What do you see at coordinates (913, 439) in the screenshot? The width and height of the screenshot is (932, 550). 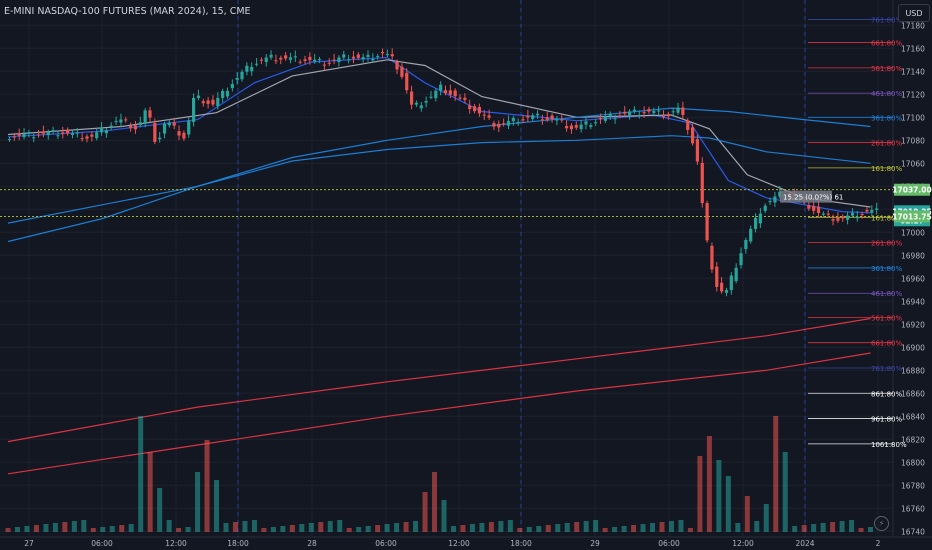 I see `y-tick-label: 16820` at bounding box center [913, 439].